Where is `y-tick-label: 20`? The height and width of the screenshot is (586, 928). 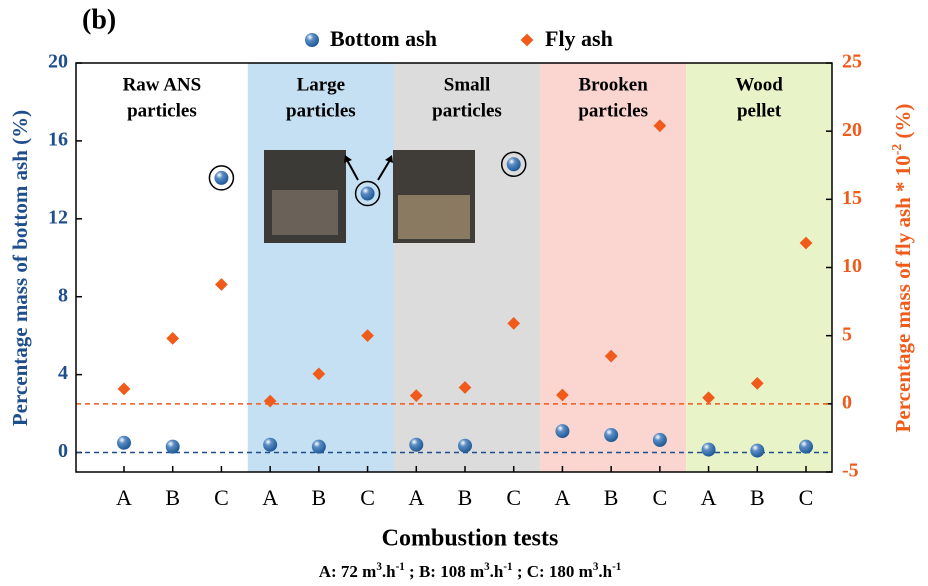
y-tick-label: 20 is located at coordinates (58, 62).